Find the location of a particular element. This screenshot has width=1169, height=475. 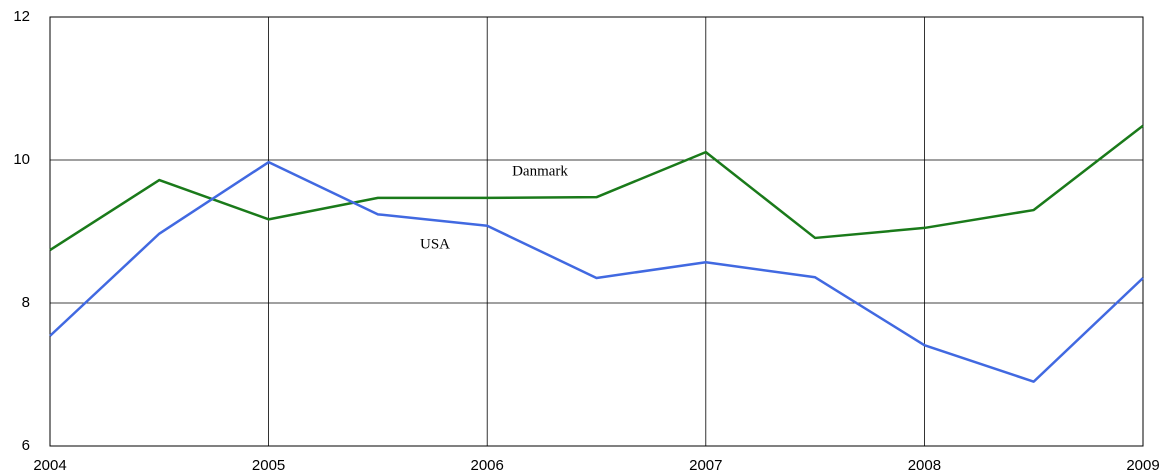

x-tick-label: 2008 is located at coordinates (924, 465).